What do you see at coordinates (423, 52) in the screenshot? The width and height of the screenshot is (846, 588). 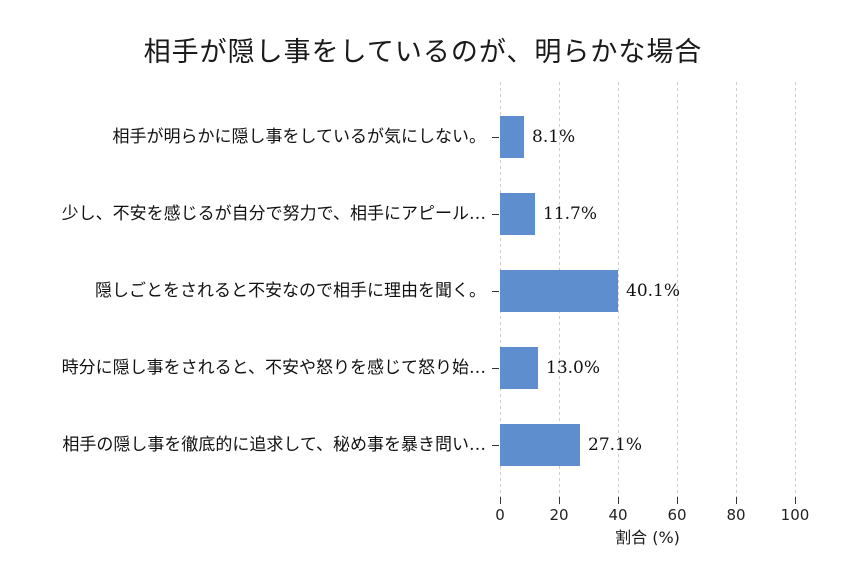 I see `chart-title: 相手が隠し事をしているのが、明らかな場合` at bounding box center [423, 52].